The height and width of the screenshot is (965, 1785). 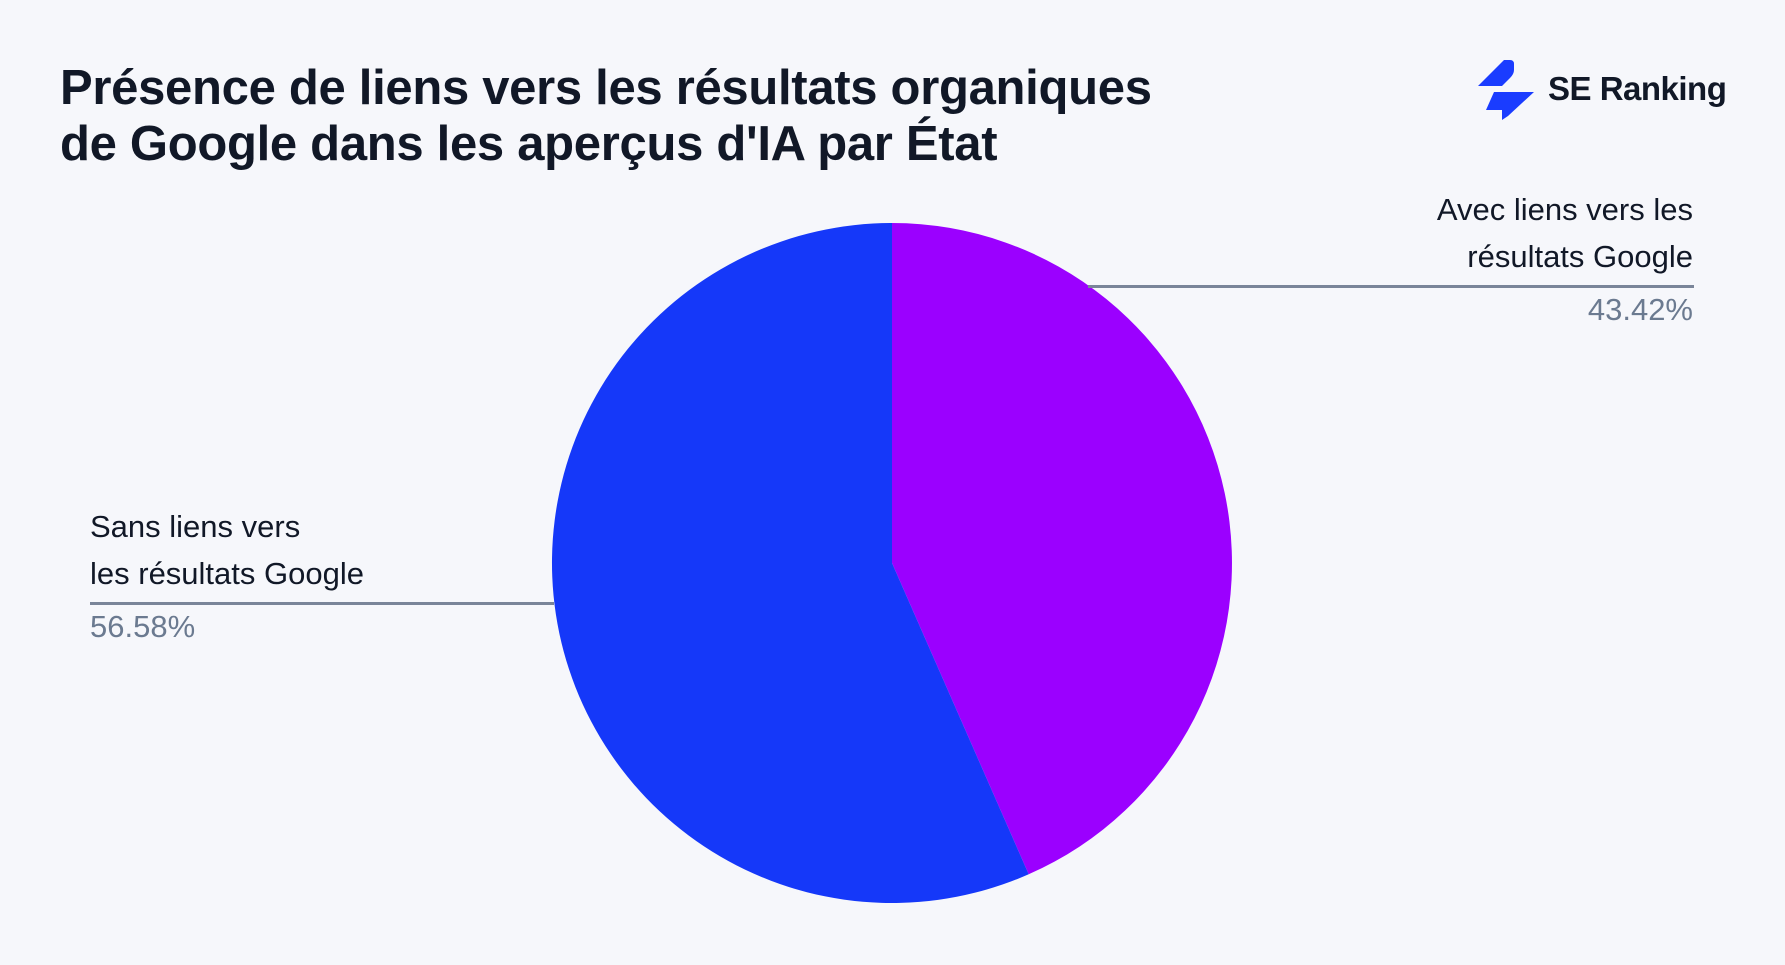 I want to click on pie-slice-with-links, so click(x=1062, y=549).